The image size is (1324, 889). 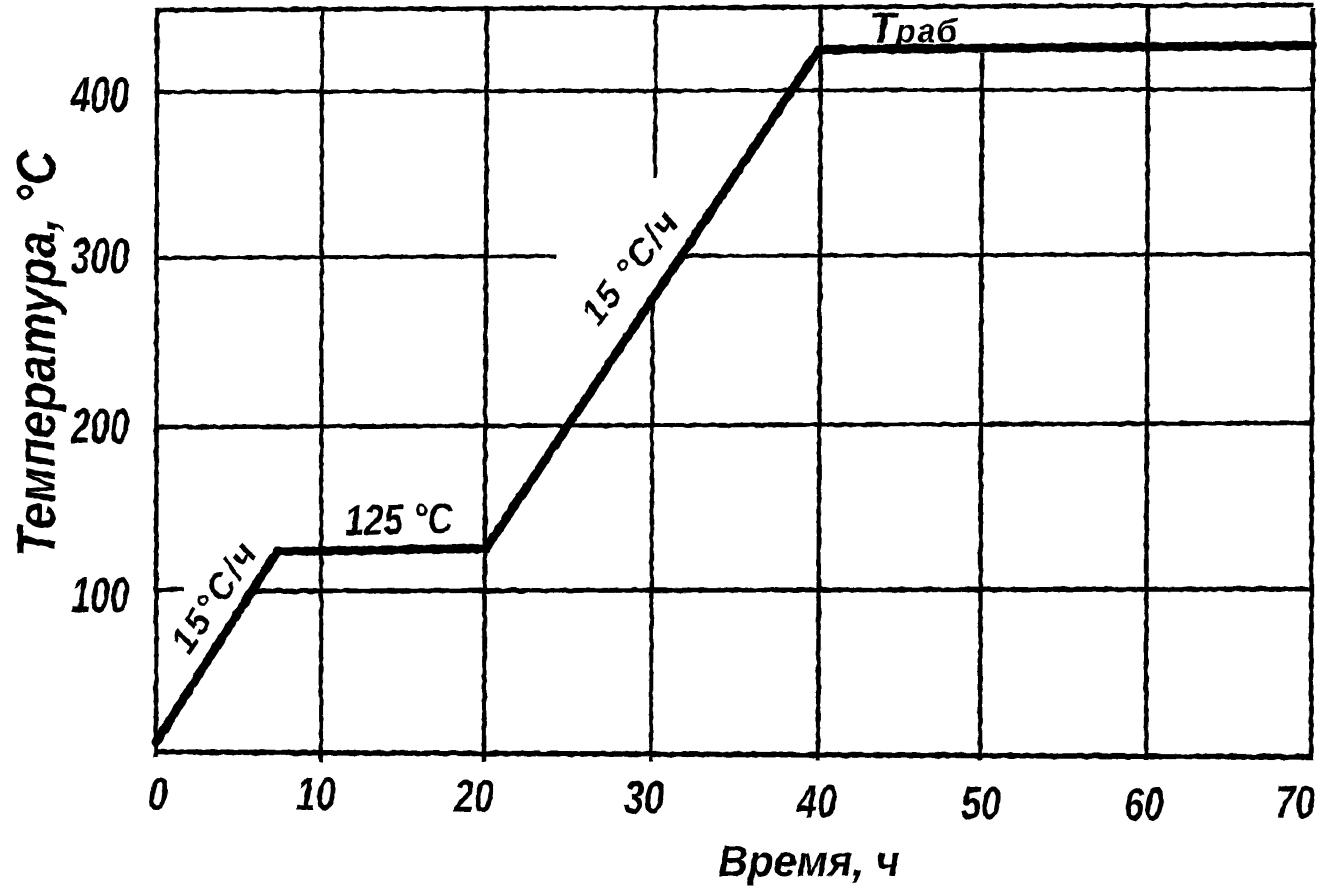 What do you see at coordinates (316, 794) in the screenshot?
I see `svg-text: 10` at bounding box center [316, 794].